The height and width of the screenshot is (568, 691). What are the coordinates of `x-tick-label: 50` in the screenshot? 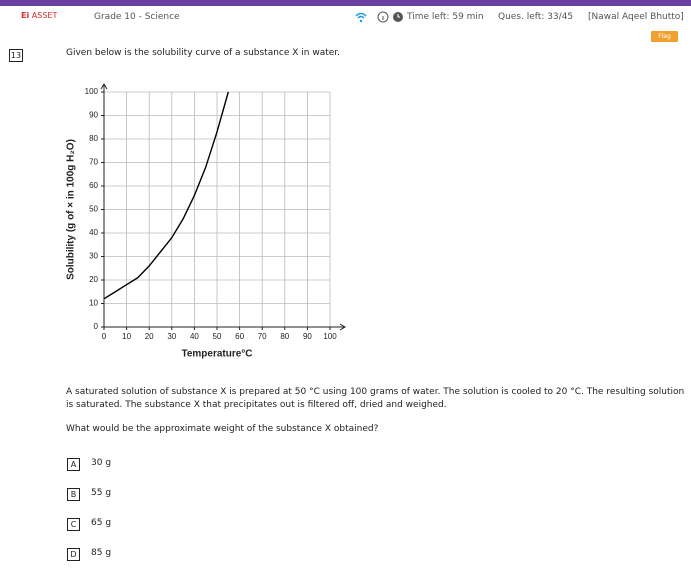 It's located at (217, 336).